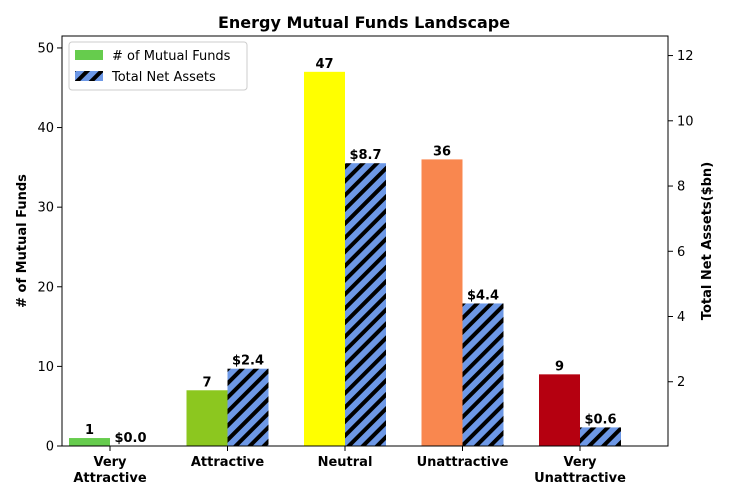 The width and height of the screenshot is (730, 500). Describe the element at coordinates (49, 248) in the screenshot. I see `left-axis: 0 10 20 30 40 50` at that location.